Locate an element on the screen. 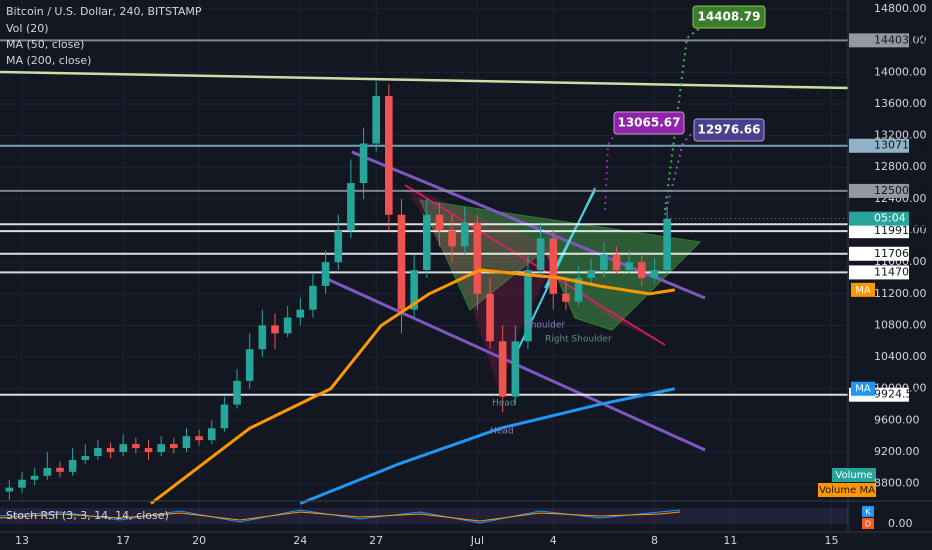 The width and height of the screenshot is (932, 550). level-label: 11470.51 is located at coordinates (900, 271).